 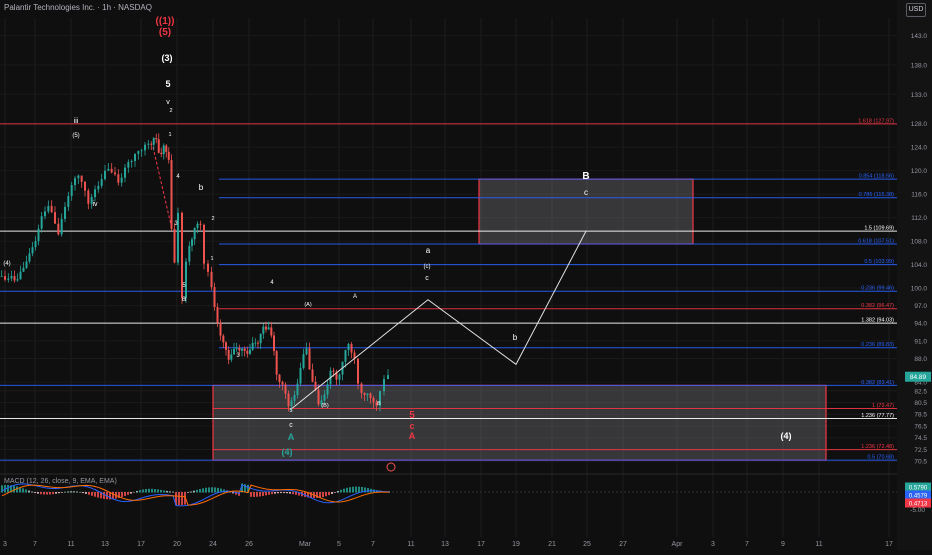 What do you see at coordinates (786, 436) in the screenshot?
I see `wave-label: (4)` at bounding box center [786, 436].